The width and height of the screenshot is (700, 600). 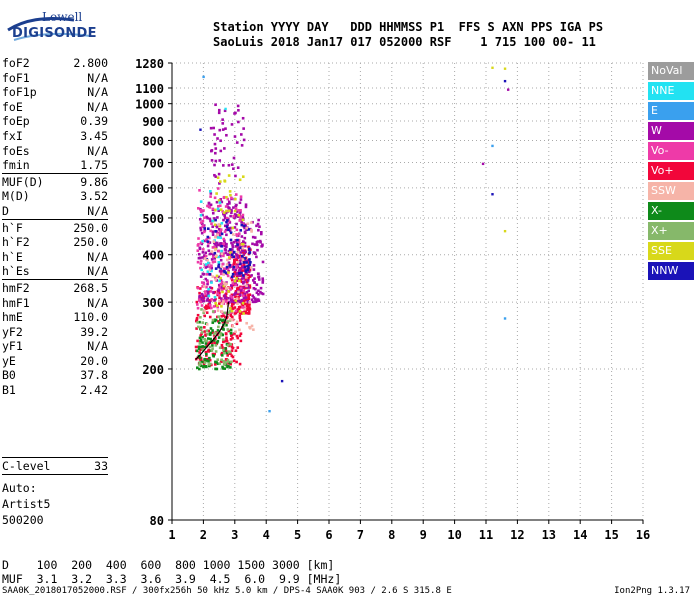 I want to click on x-tick-label: 13, so click(x=549, y=535).